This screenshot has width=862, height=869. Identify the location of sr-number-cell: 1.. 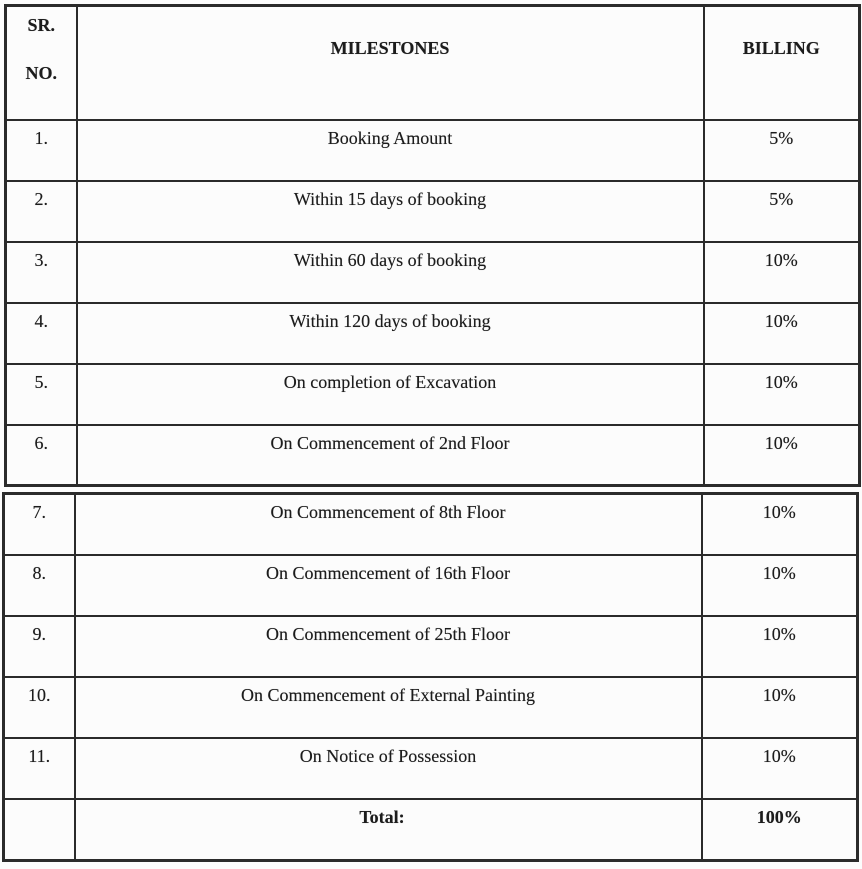
(41, 150).